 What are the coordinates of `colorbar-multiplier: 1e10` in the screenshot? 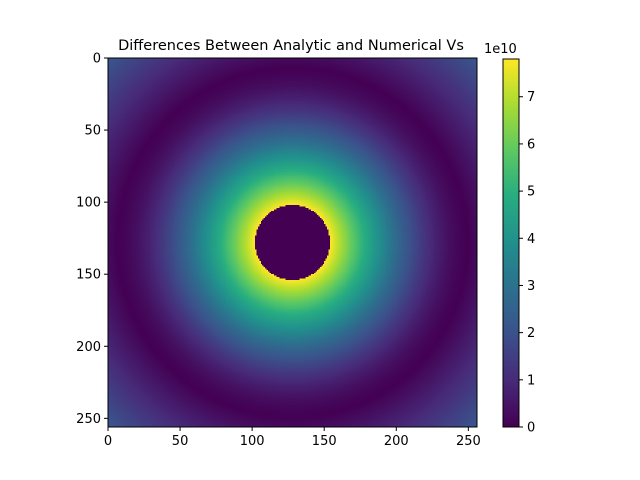 It's located at (500, 49).